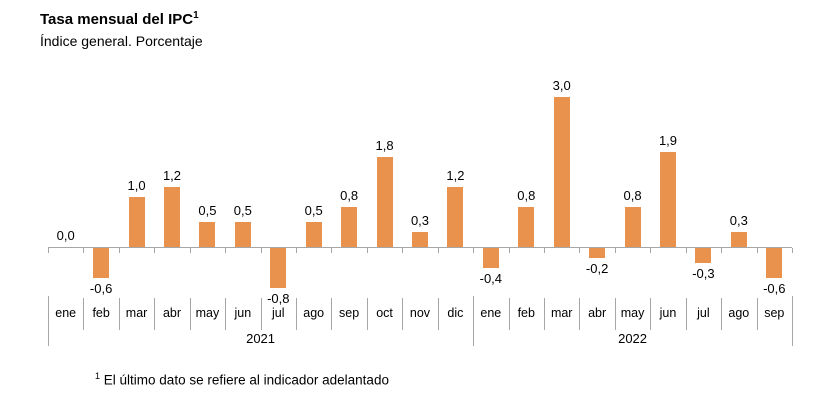 This screenshot has height=419, width=833. What do you see at coordinates (703, 255) in the screenshot?
I see `bar-jul-2022` at bounding box center [703, 255].